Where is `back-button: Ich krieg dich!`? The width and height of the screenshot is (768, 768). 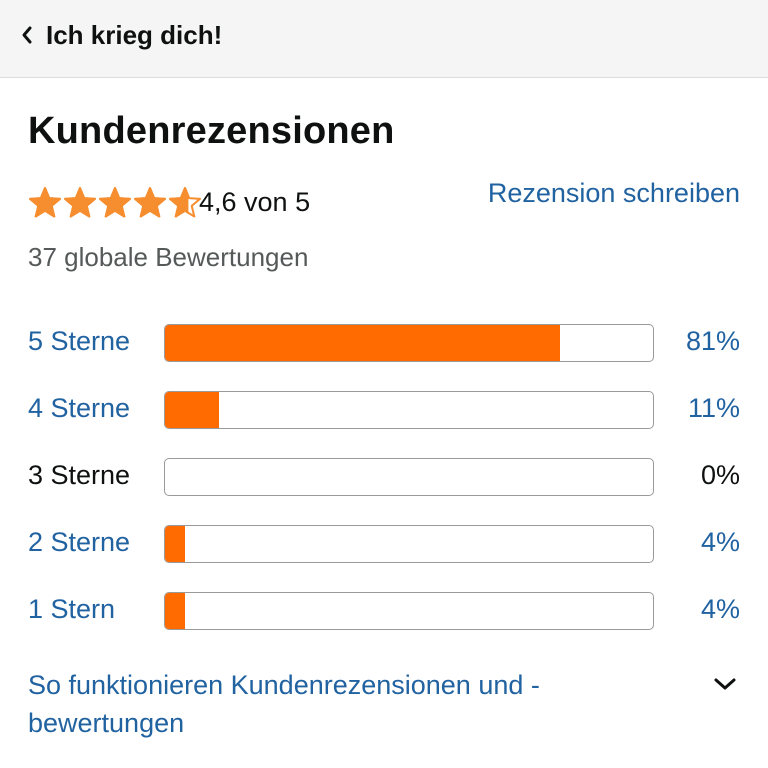 back-button: Ich krieg dich! is located at coordinates (121, 35).